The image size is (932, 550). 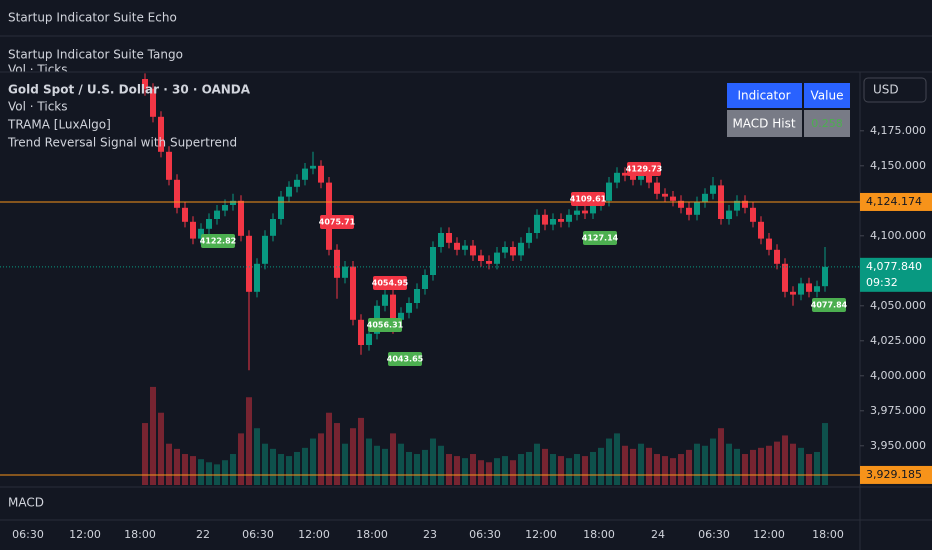 I want to click on table-cell-text: 0.258, so click(x=827, y=123).